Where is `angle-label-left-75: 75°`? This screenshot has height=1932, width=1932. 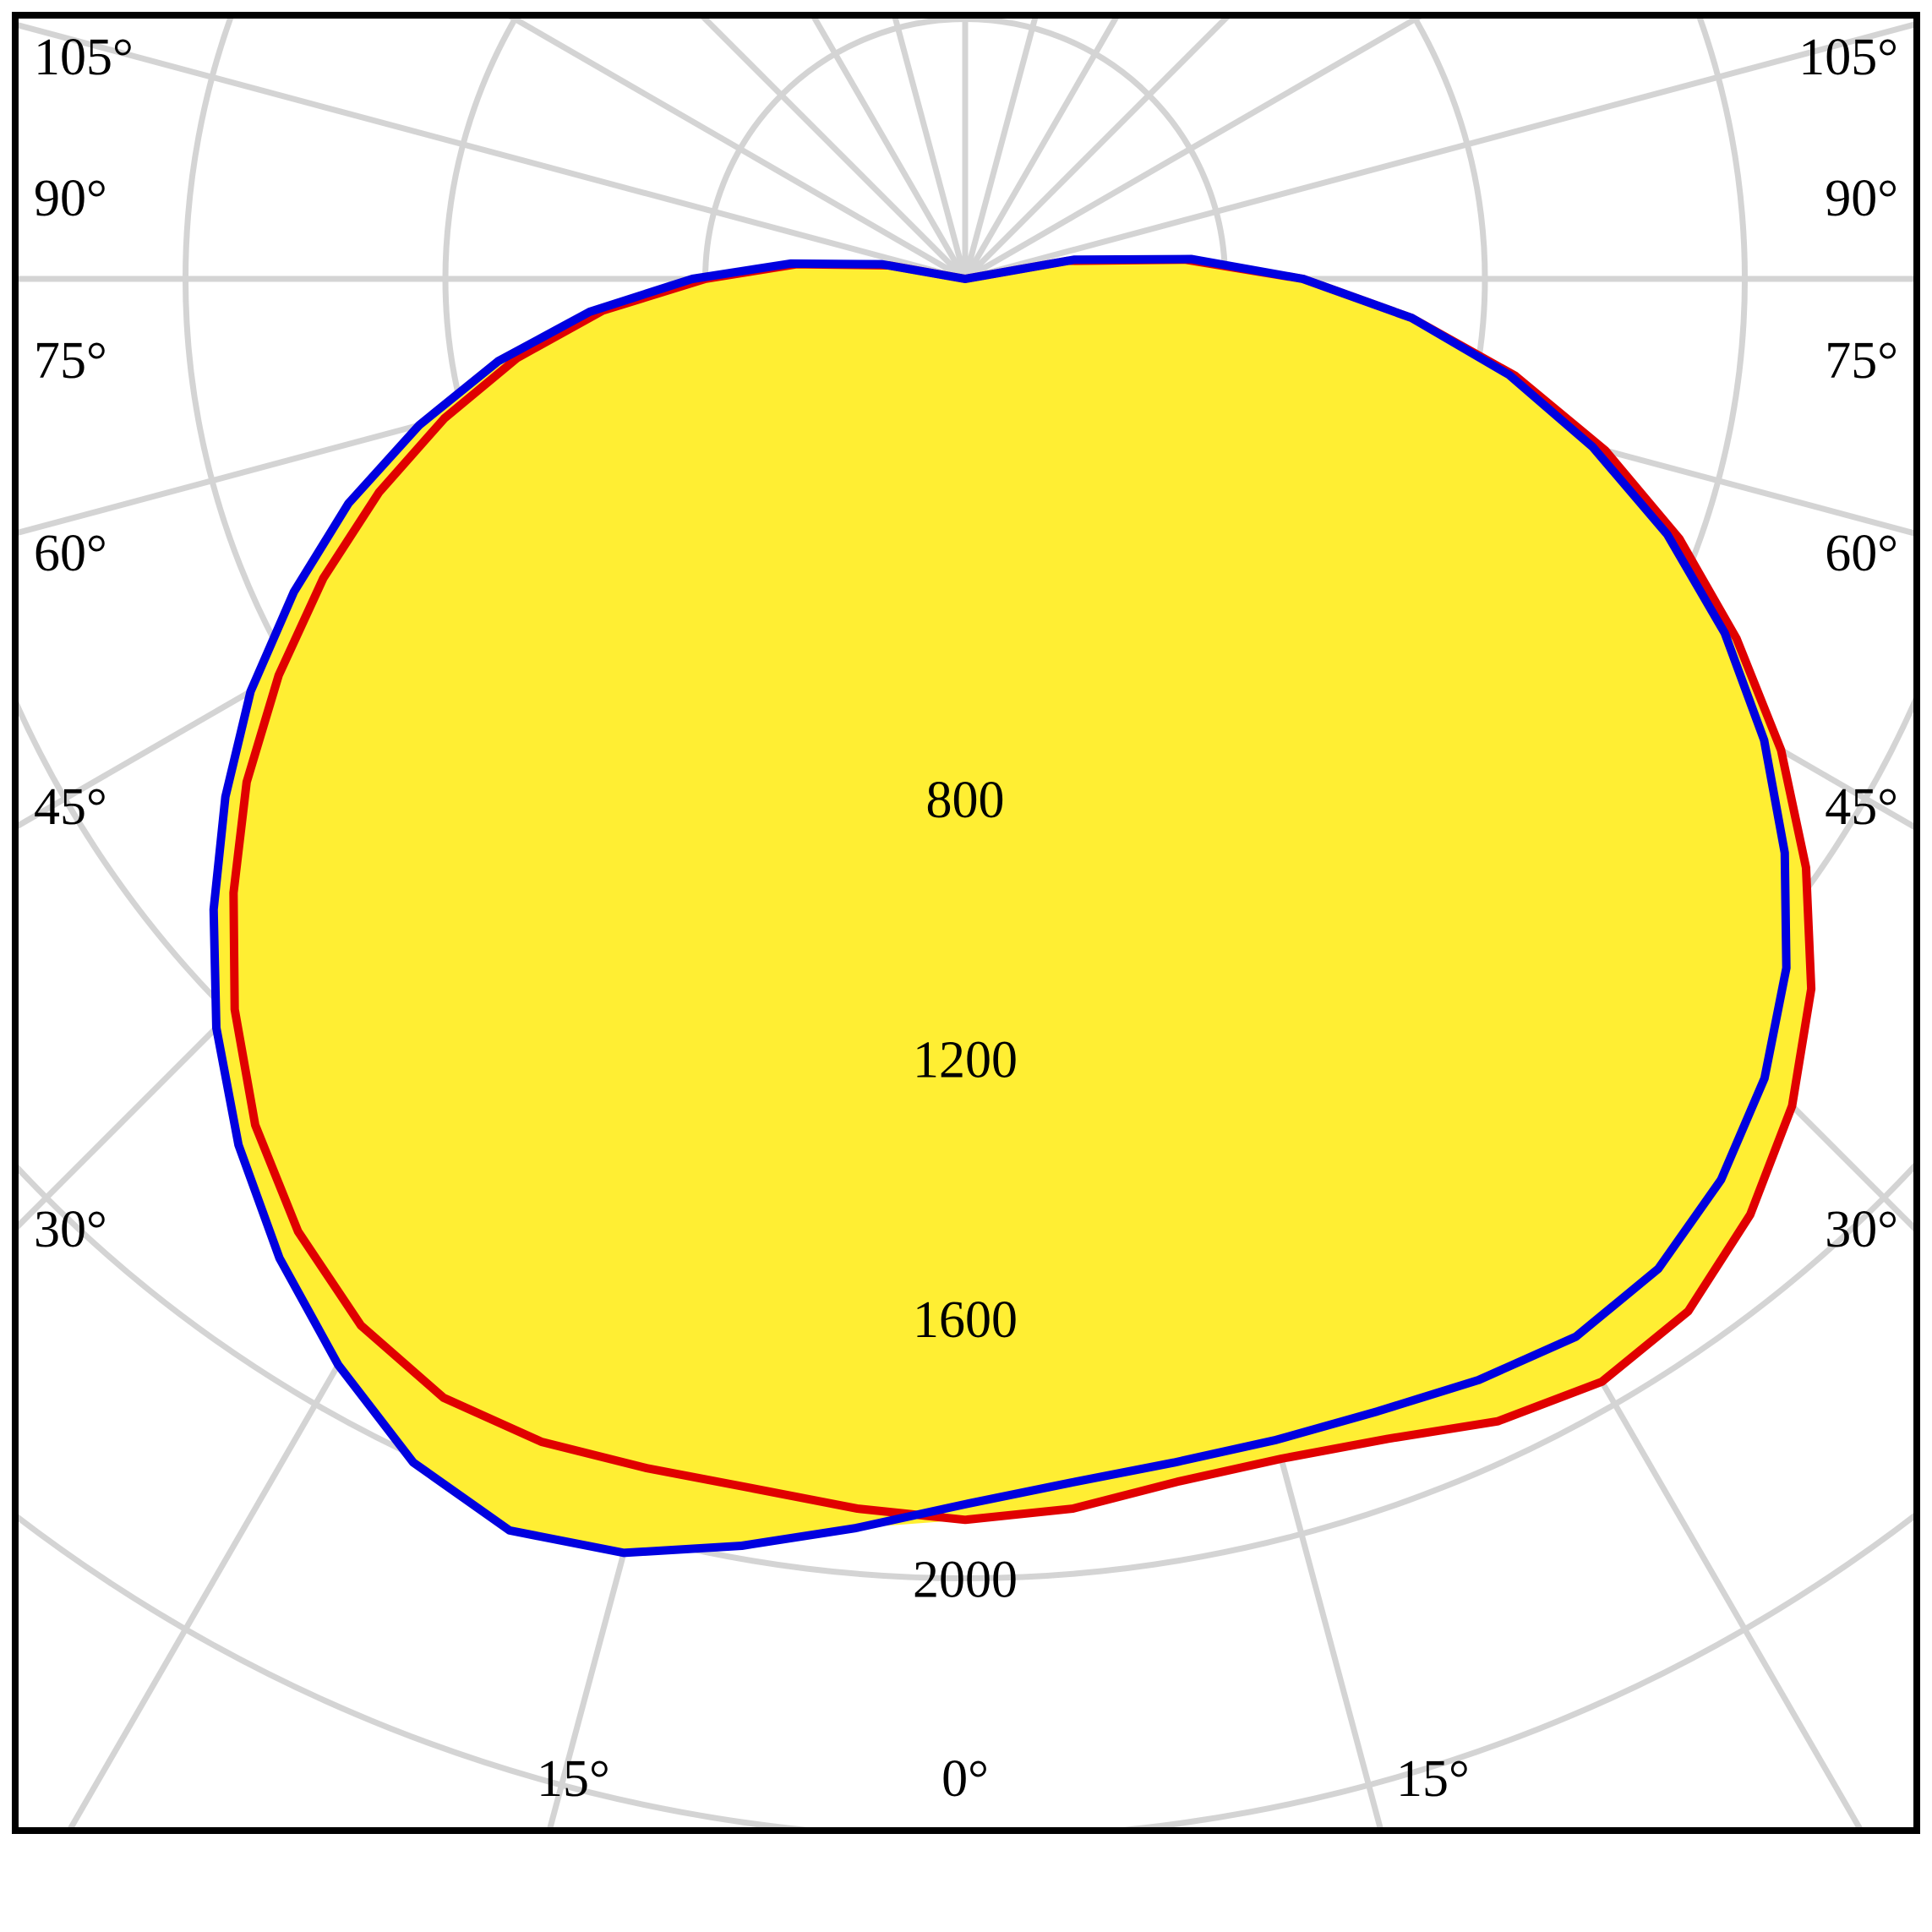 angle-label-left-75: 75° is located at coordinates (70, 361).